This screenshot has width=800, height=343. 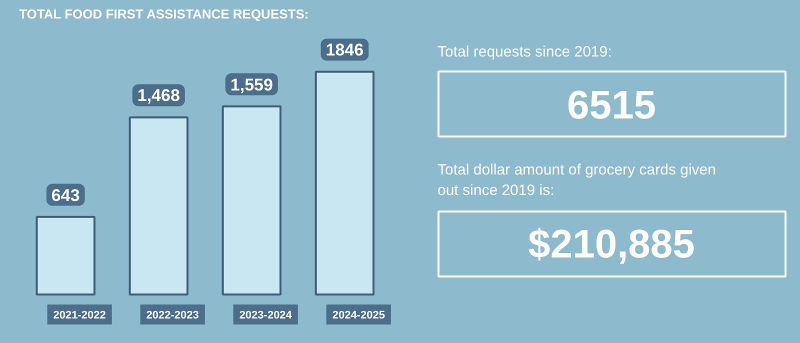 What do you see at coordinates (266, 316) in the screenshot?
I see `x-tick-label: 2023-2024` at bounding box center [266, 316].